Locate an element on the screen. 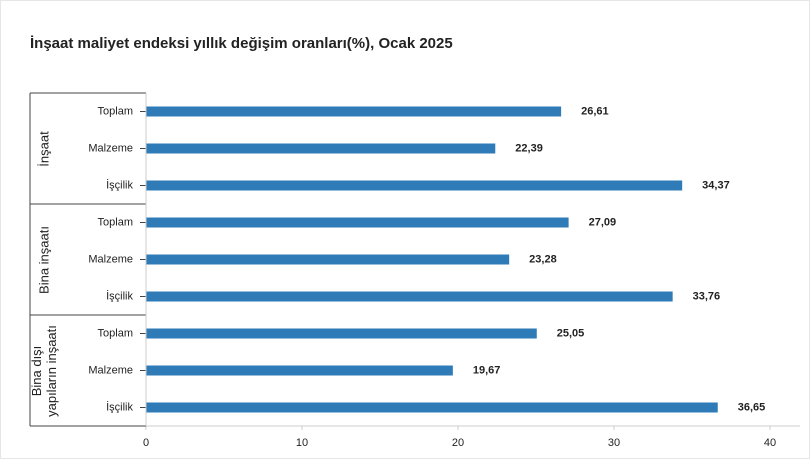  x-tick-label: 20 is located at coordinates (458, 443).